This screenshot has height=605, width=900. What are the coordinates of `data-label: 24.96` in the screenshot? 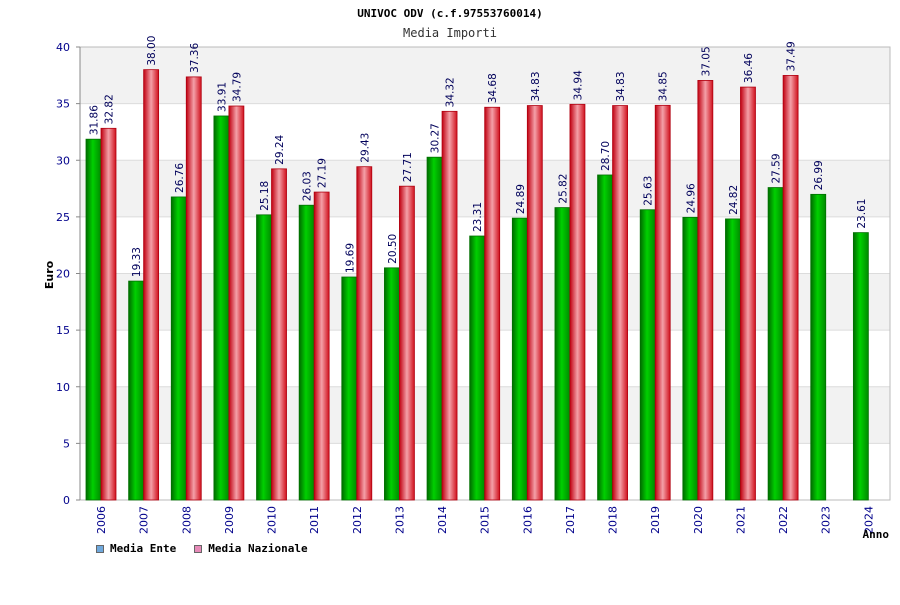 It's located at (691, 198).